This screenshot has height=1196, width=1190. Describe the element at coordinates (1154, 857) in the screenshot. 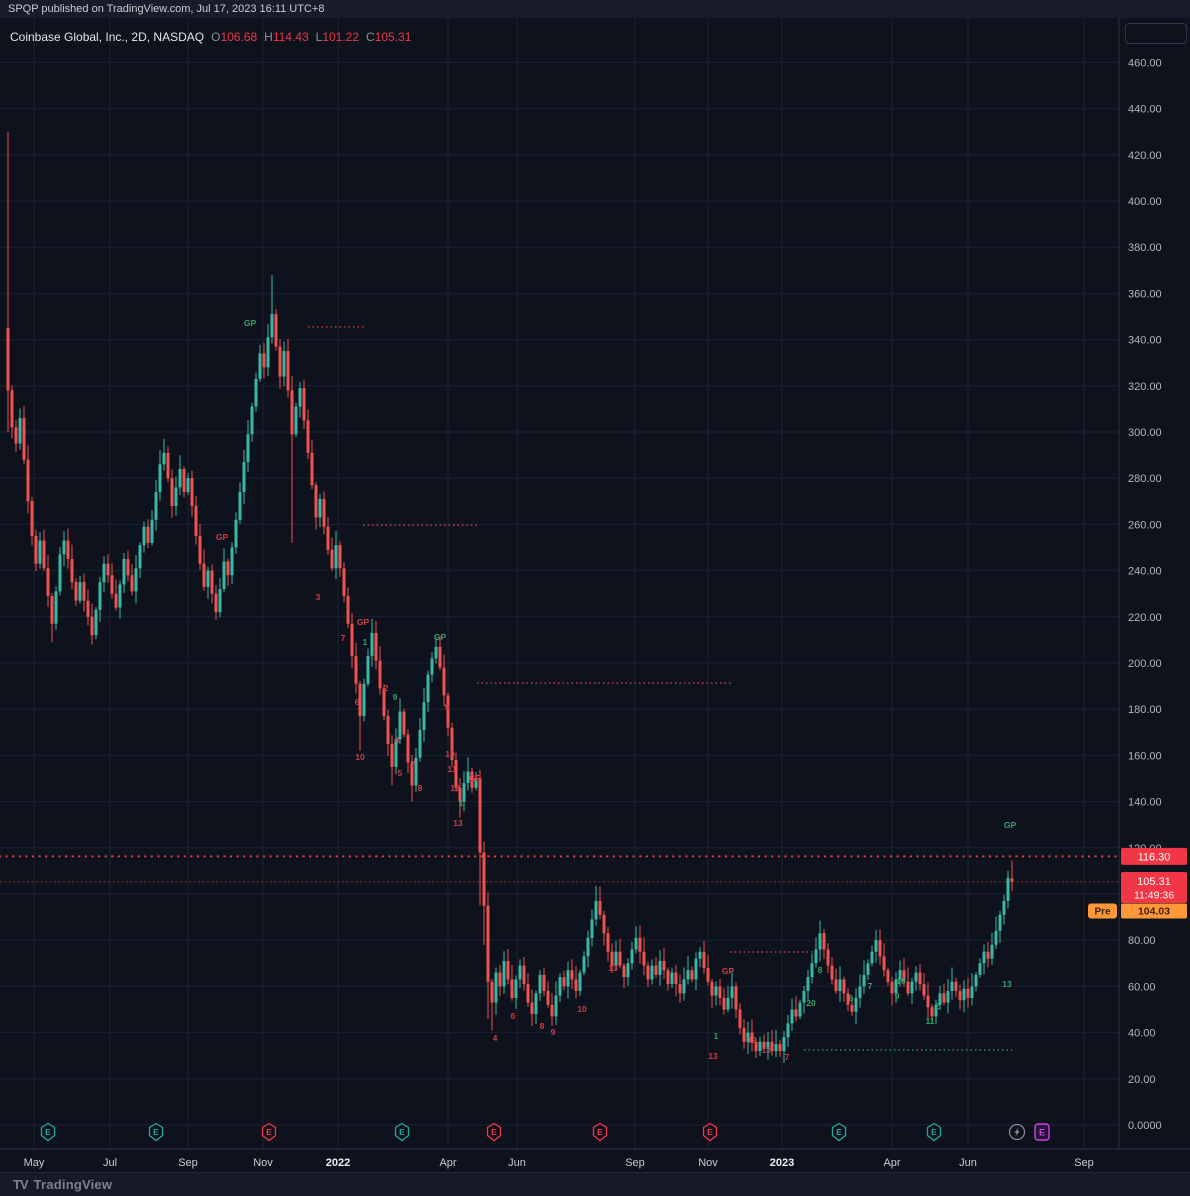

I see `alert-price-text: 116.30` at that location.